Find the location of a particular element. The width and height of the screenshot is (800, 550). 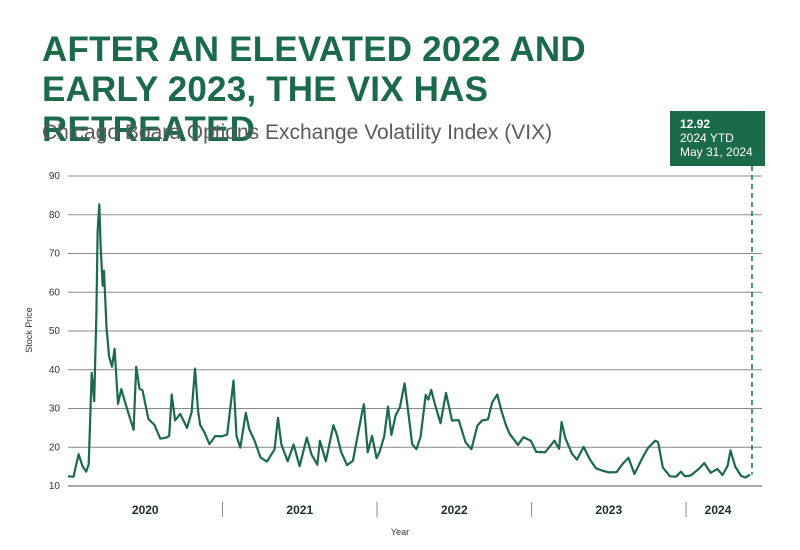

y-tick-label-30: 30 is located at coordinates (55, 409).